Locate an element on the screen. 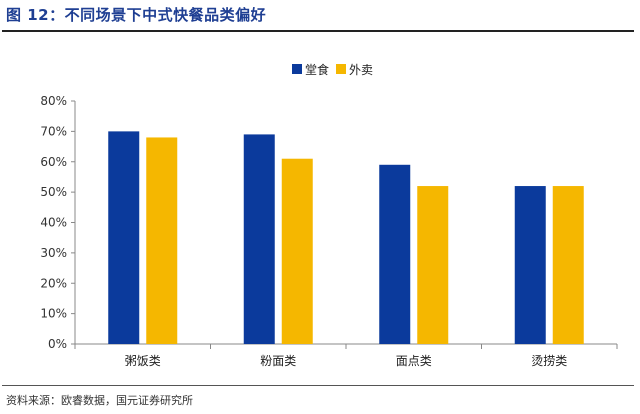  y-tick-label: 50% is located at coordinates (53, 192).